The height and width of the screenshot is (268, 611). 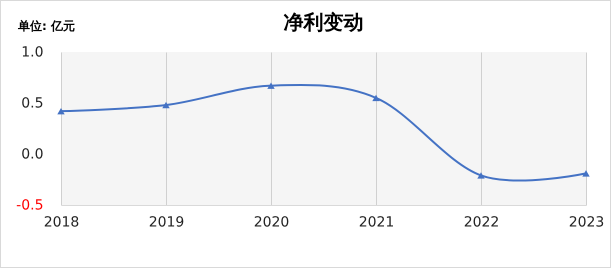 I want to click on y-tick-label: 0.0, so click(x=32, y=154).